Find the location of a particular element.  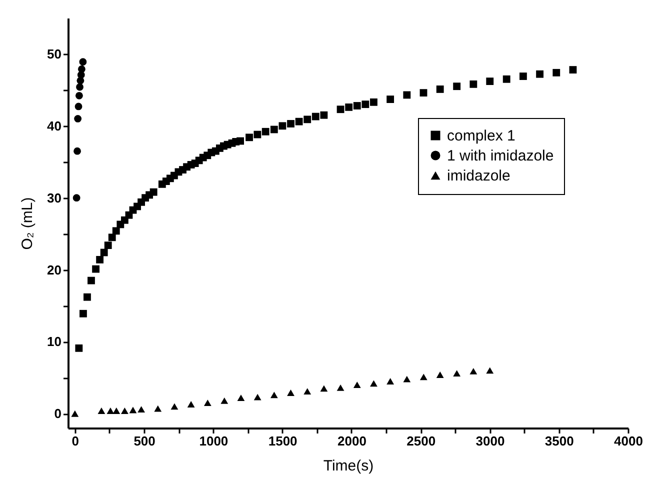

x-tick-label: 2000 is located at coordinates (351, 441).